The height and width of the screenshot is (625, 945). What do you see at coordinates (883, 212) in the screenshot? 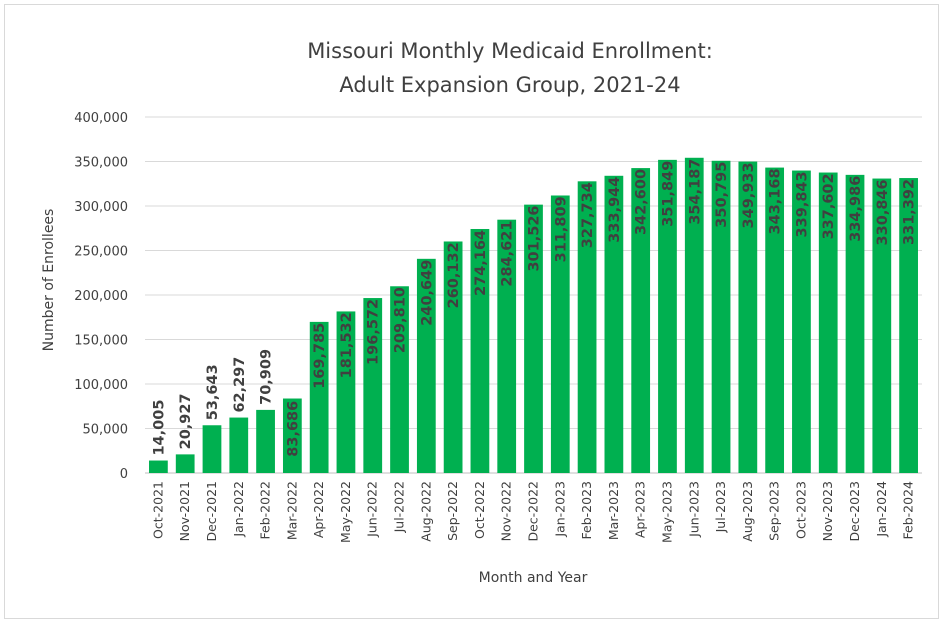
I see `data-label: 330,846` at bounding box center [883, 212].